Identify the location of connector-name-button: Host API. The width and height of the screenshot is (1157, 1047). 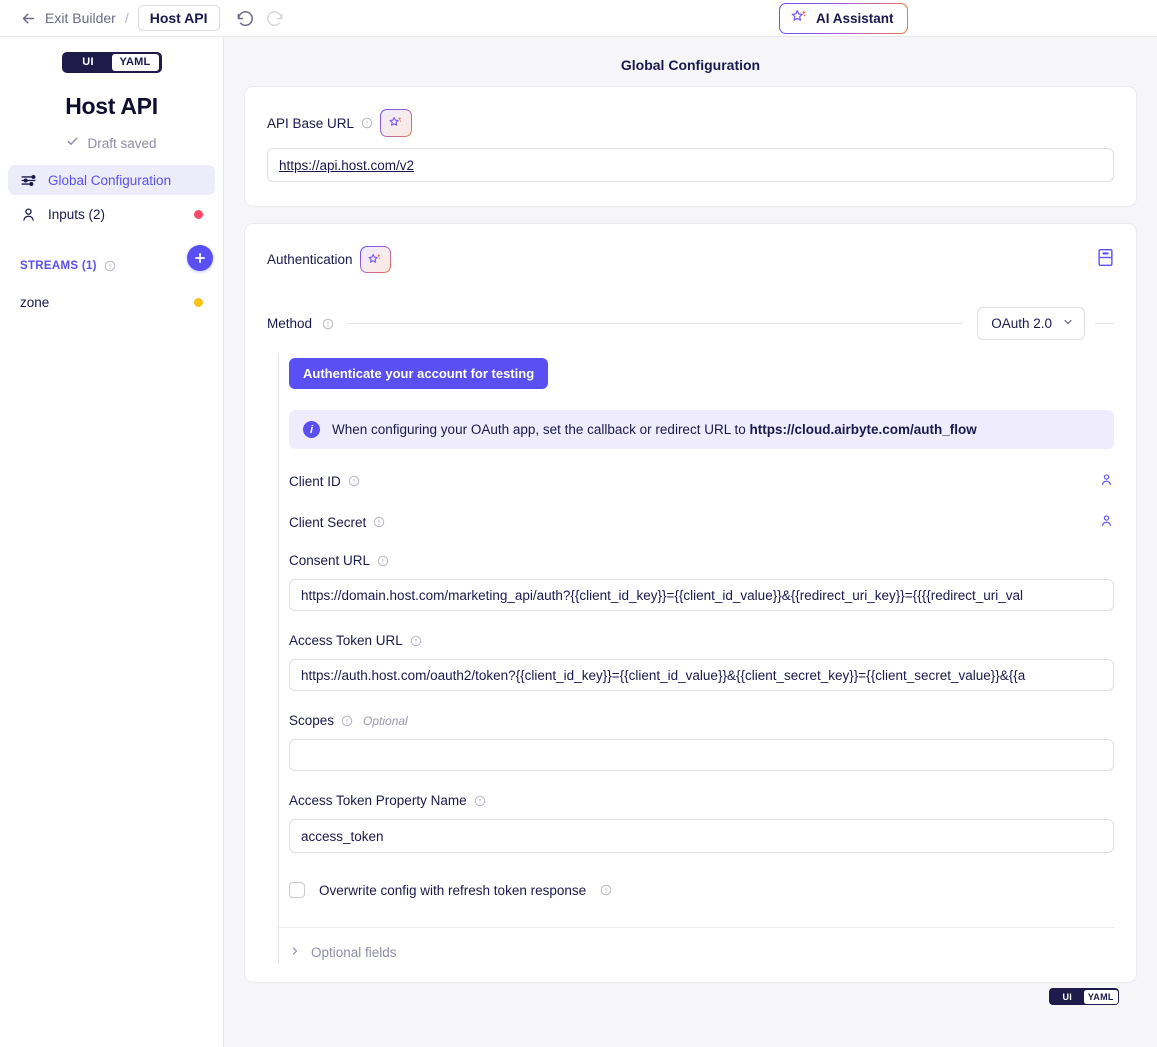
(178, 18).